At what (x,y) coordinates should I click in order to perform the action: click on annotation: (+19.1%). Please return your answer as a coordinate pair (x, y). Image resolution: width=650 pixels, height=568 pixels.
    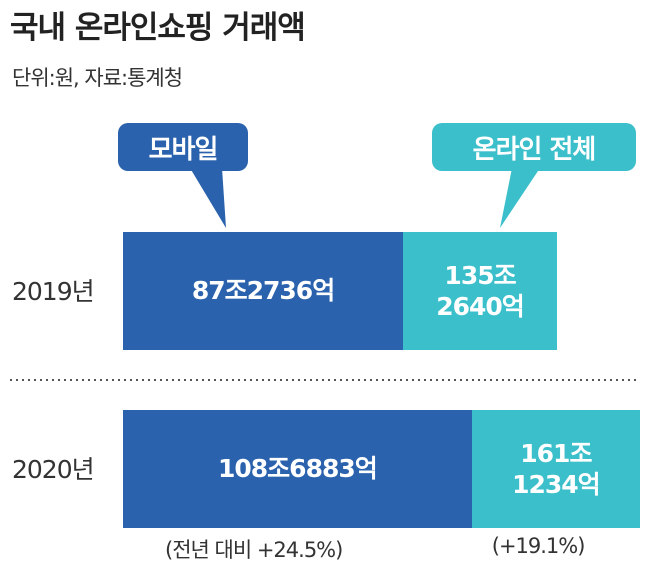
    Looking at the image, I should click on (538, 546).